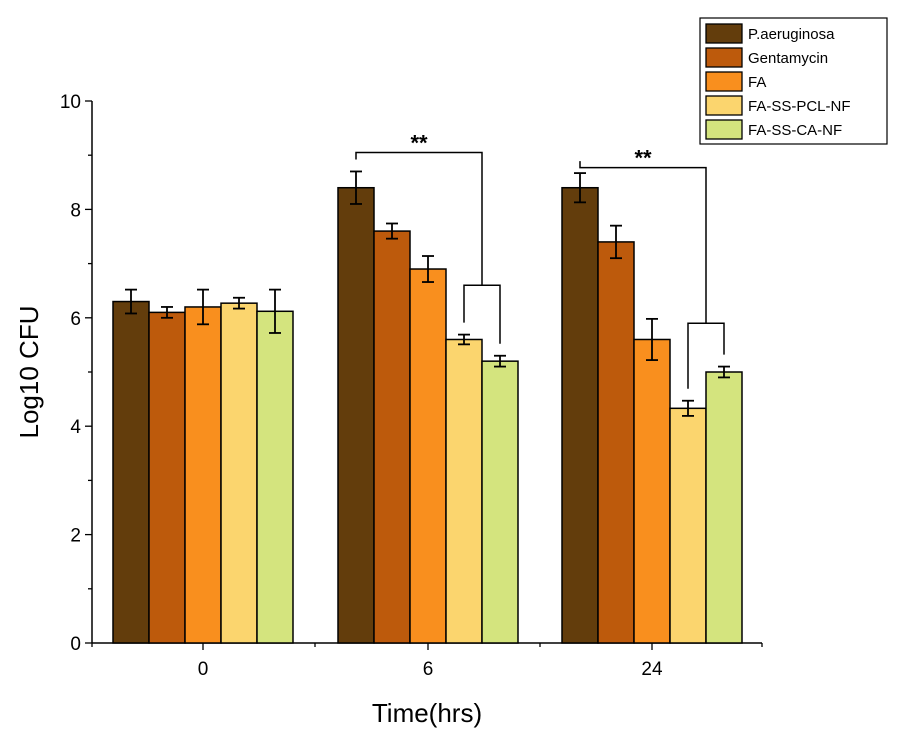  What do you see at coordinates (75, 210) in the screenshot?
I see `y-tick-label: 8` at bounding box center [75, 210].